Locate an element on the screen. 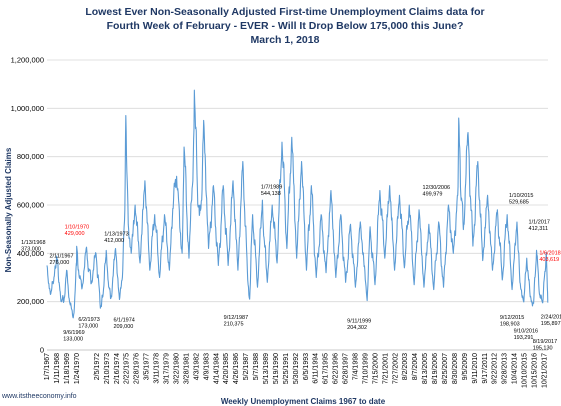 Image resolution: width=561 pixels, height=406 pixels. x-tick-label: 9/28/2013 is located at coordinates (505, 368).